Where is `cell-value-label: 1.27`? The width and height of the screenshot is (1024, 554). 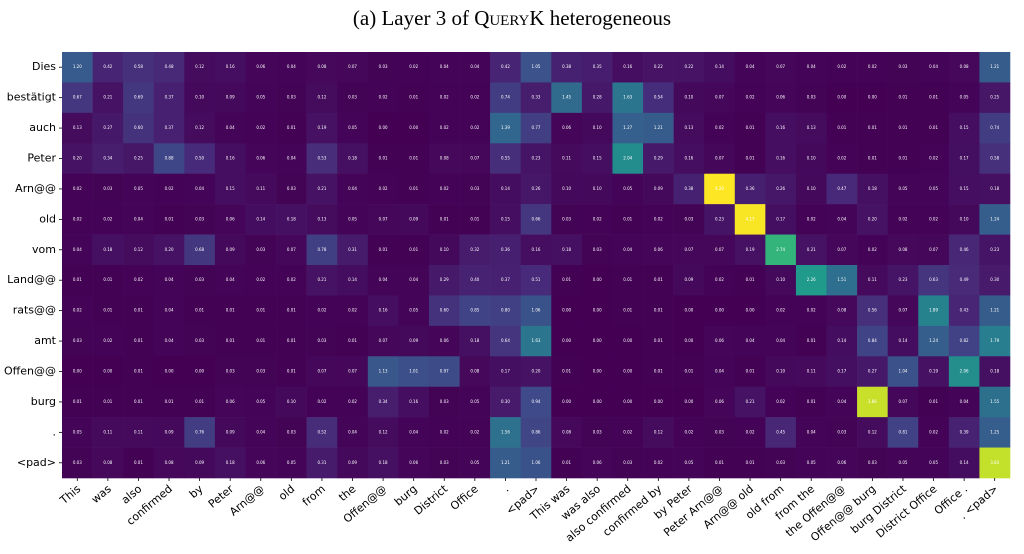 cell-value-label: 1.27 is located at coordinates (627, 127).